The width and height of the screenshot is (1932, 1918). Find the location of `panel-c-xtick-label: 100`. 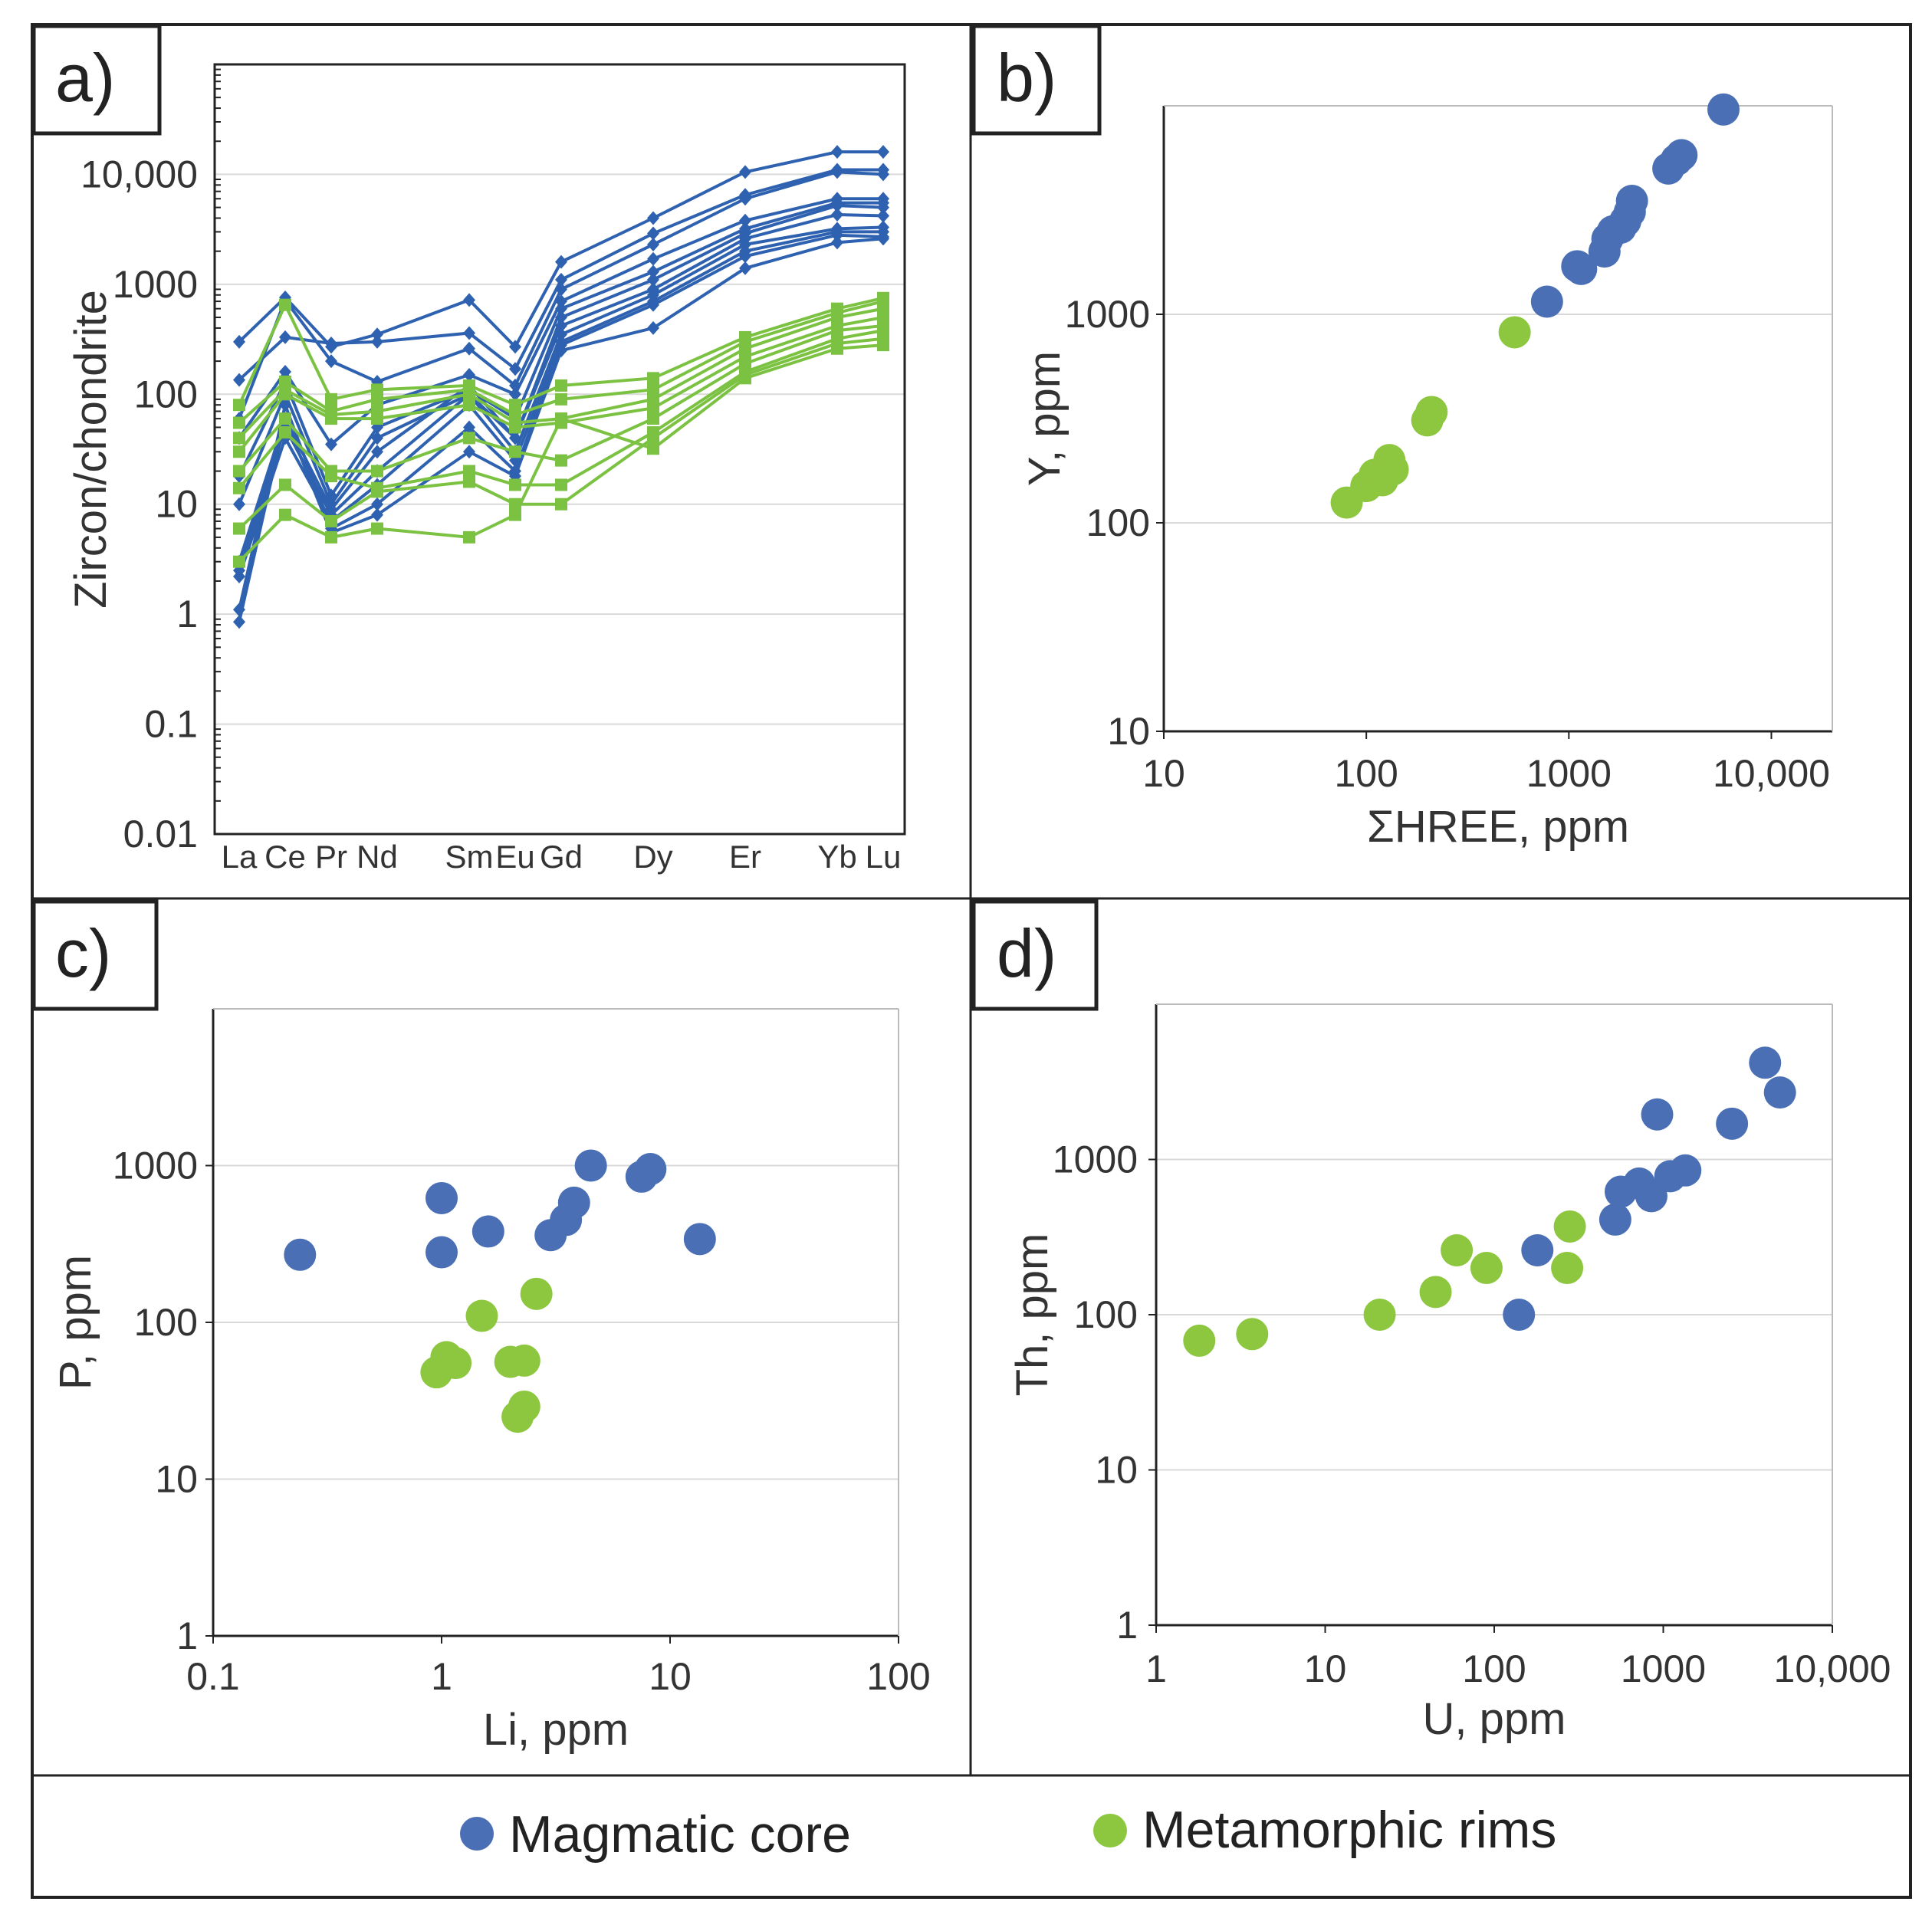

panel-c-xtick-label: 100 is located at coordinates (898, 1676).